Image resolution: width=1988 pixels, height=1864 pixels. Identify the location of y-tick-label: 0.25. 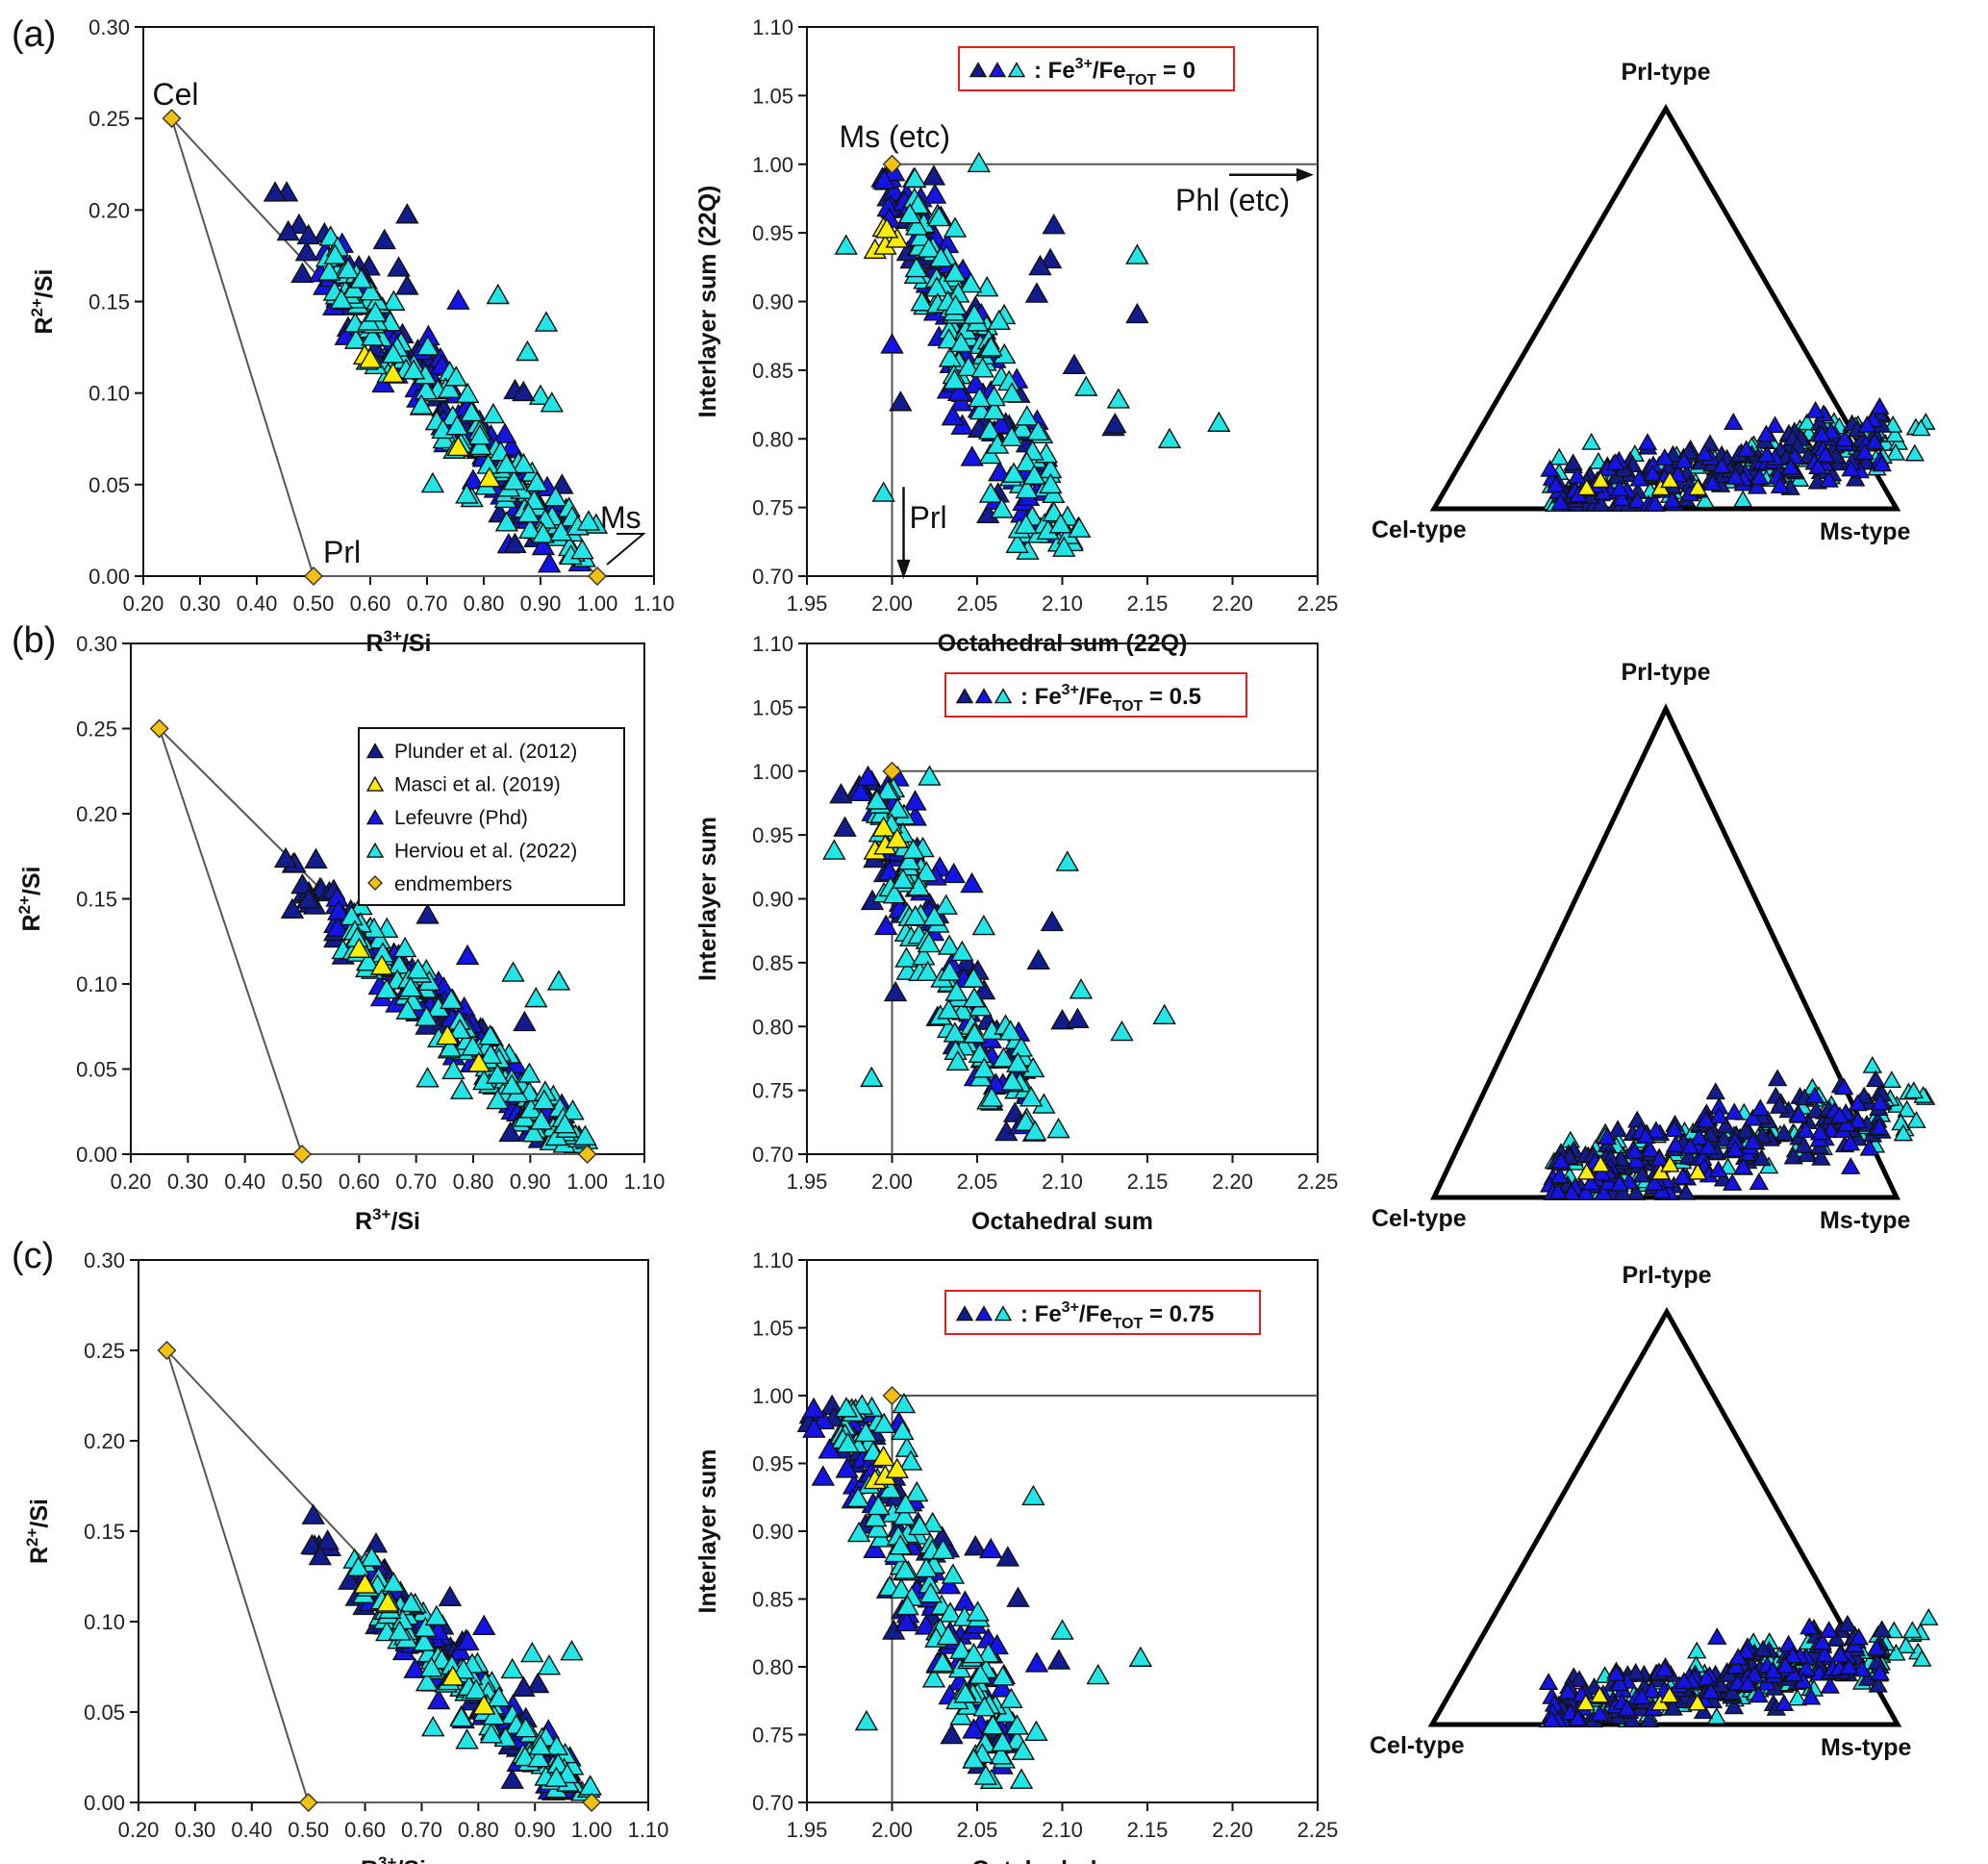
(109, 119).